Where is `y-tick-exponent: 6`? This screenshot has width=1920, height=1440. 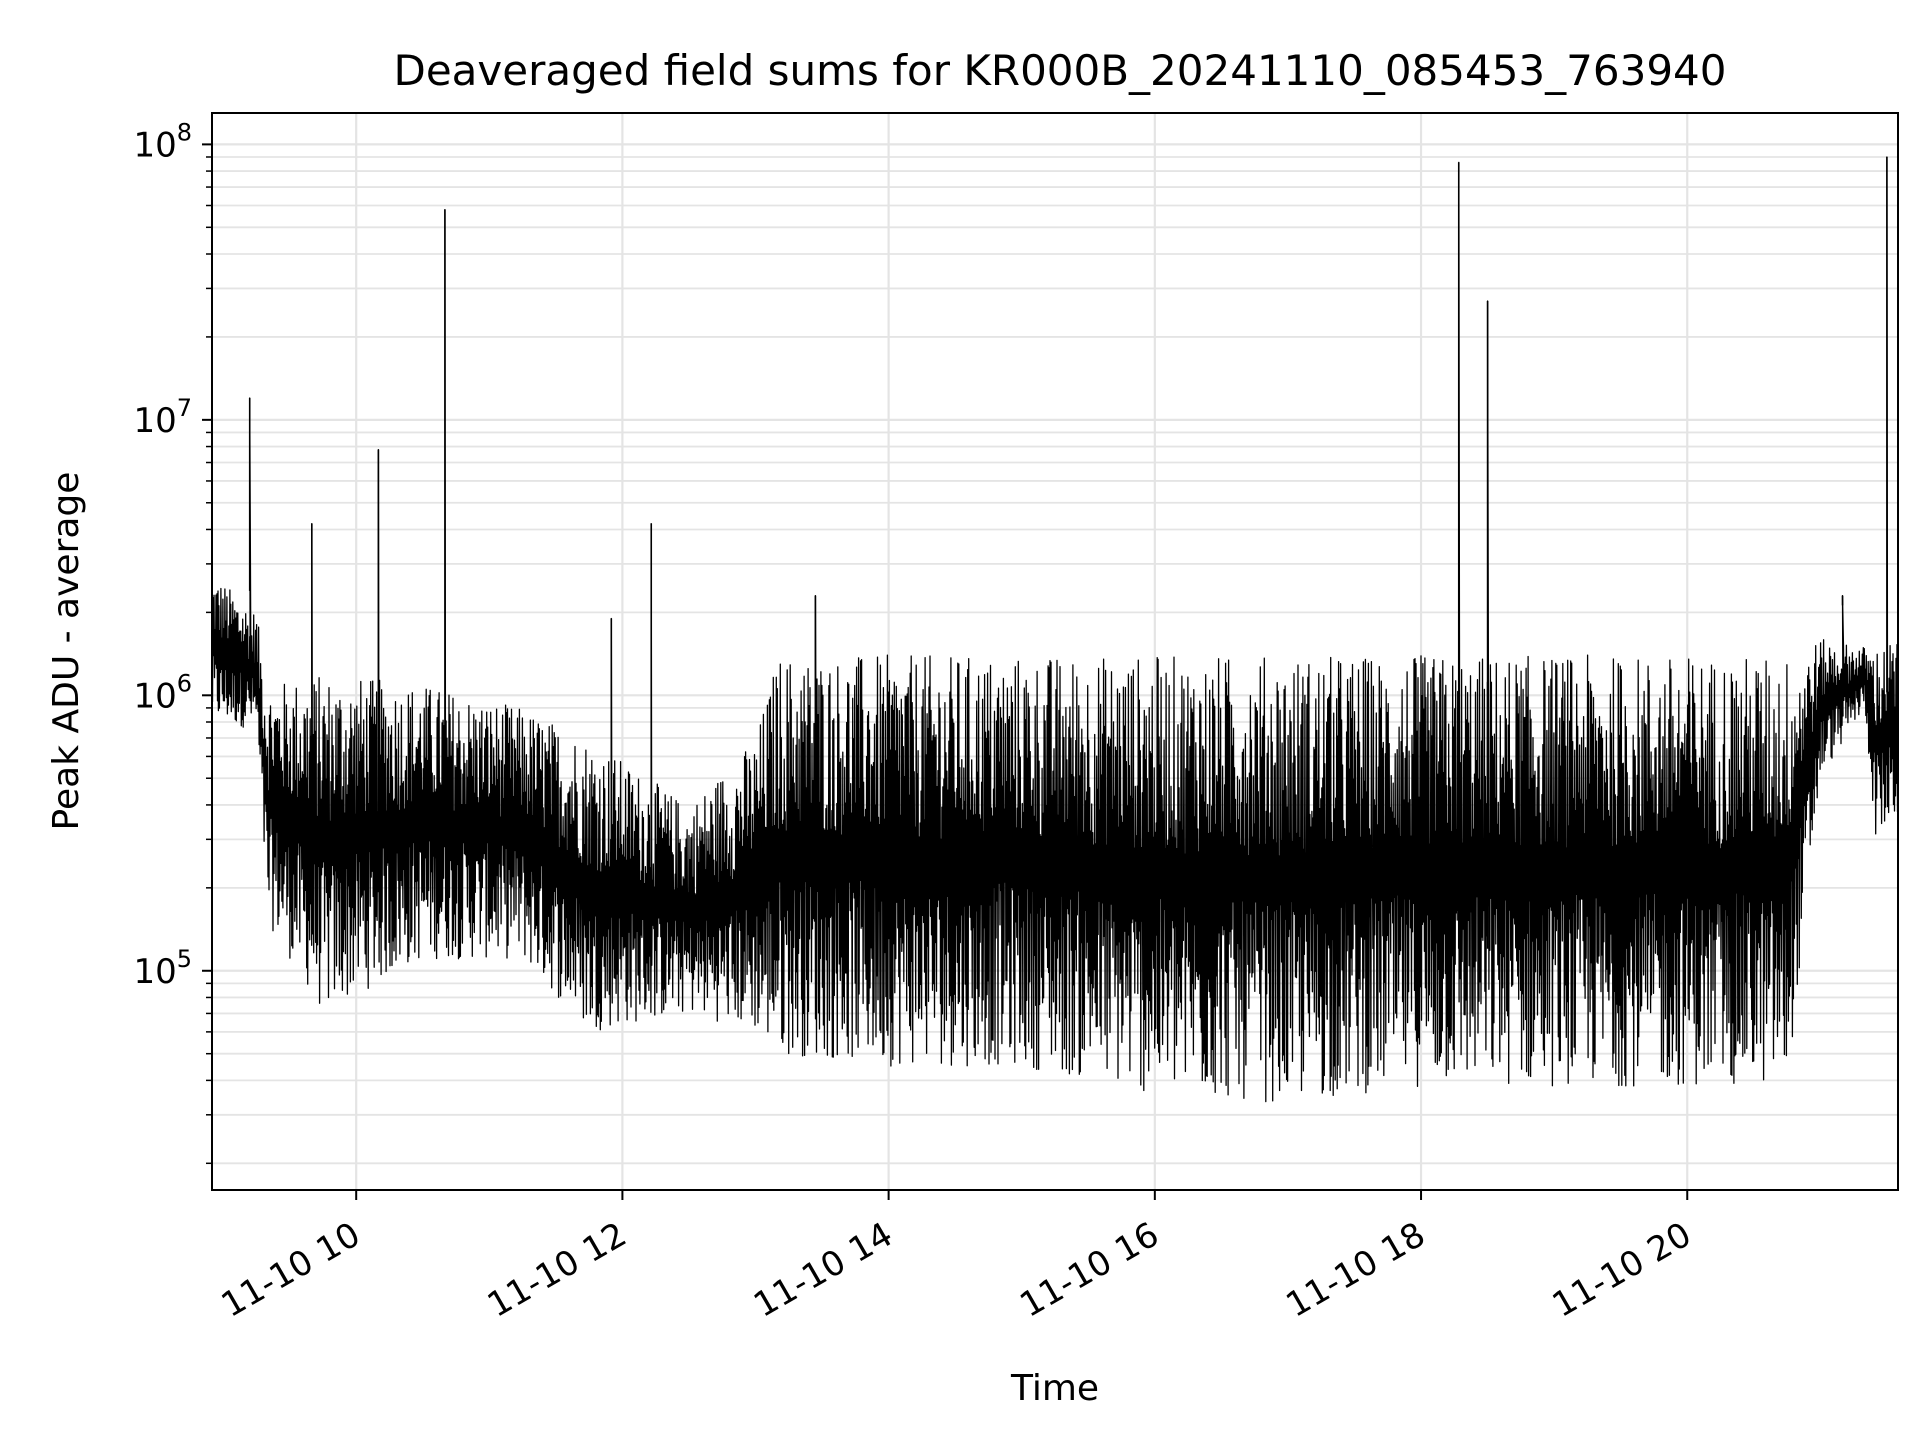 y-tick-exponent: 6 is located at coordinates (184, 683).